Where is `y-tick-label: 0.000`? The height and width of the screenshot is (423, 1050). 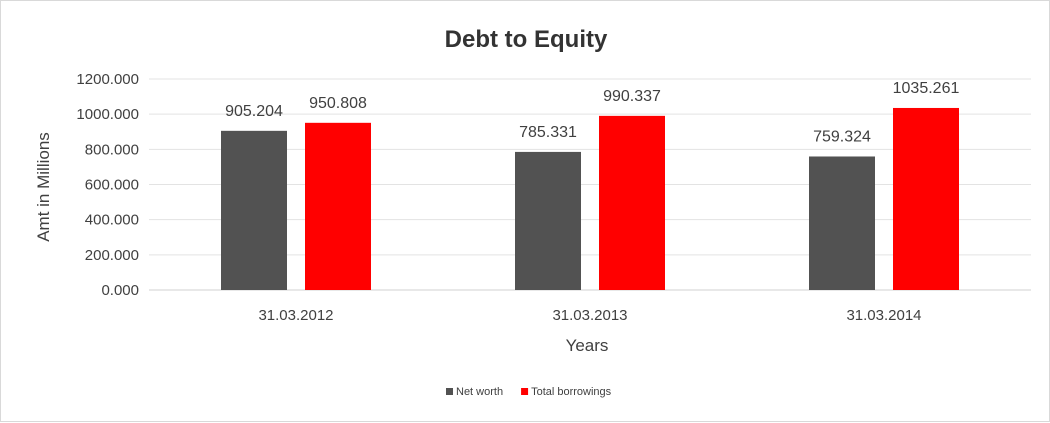 y-tick-label: 0.000 is located at coordinates (120, 290).